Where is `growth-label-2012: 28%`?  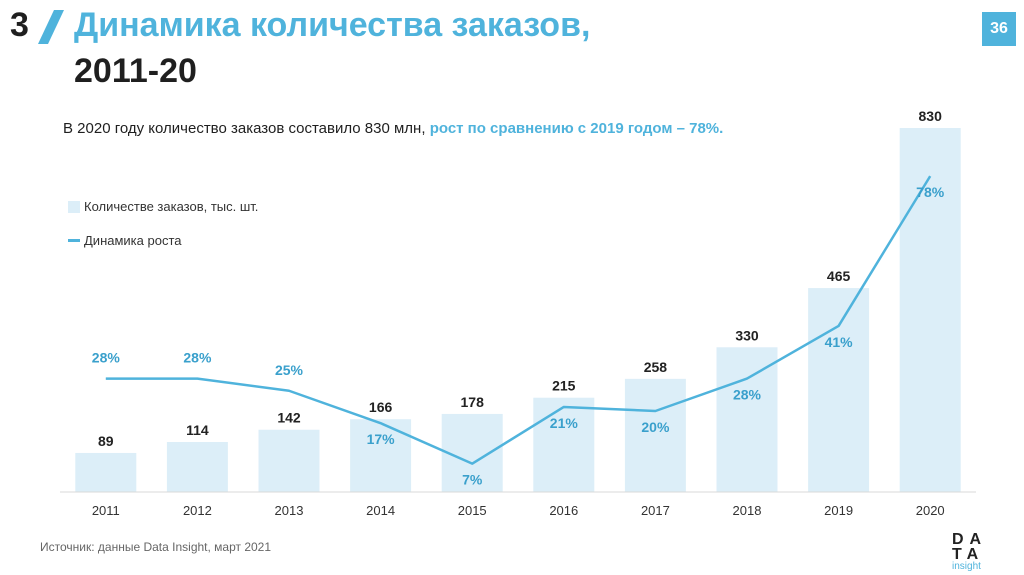
growth-label-2012: 28% is located at coordinates (197, 358).